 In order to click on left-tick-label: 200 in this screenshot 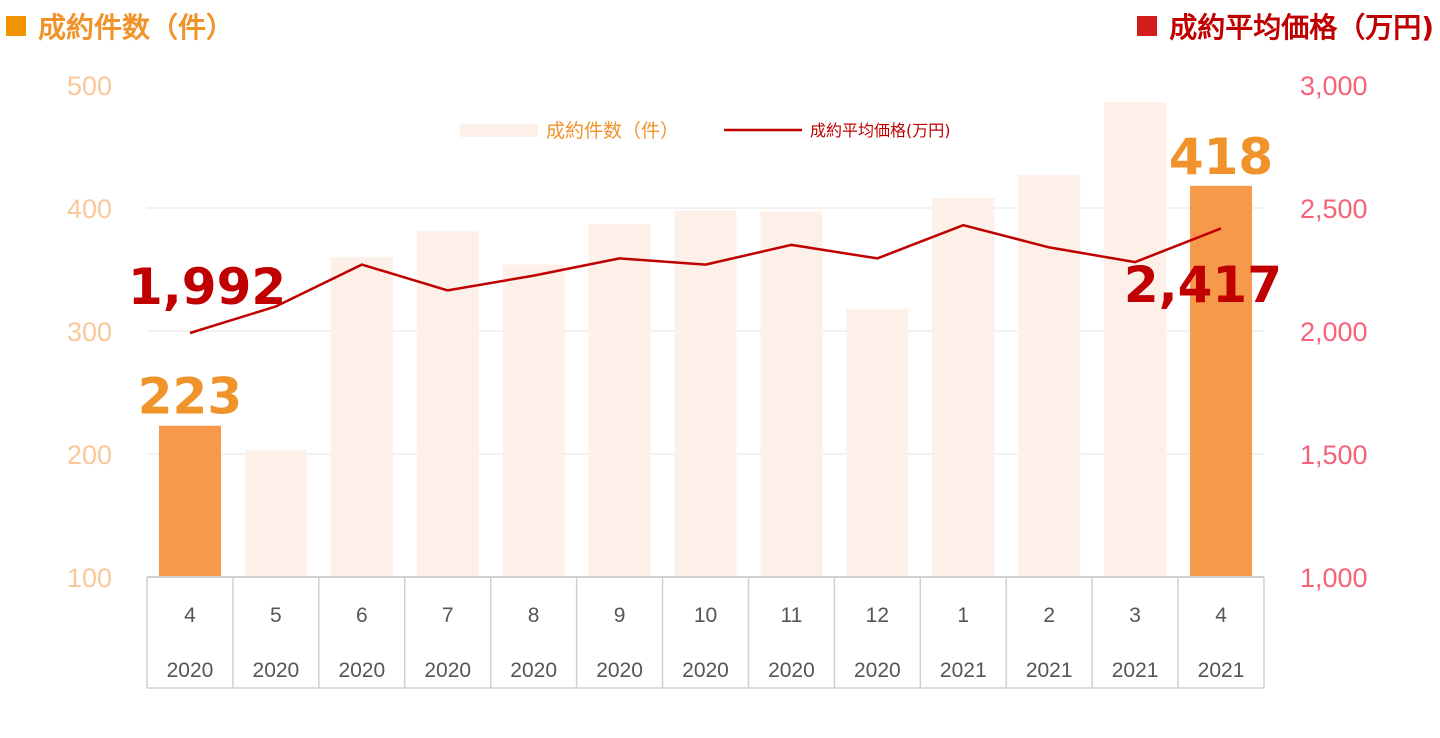, I will do `click(89, 455)`.